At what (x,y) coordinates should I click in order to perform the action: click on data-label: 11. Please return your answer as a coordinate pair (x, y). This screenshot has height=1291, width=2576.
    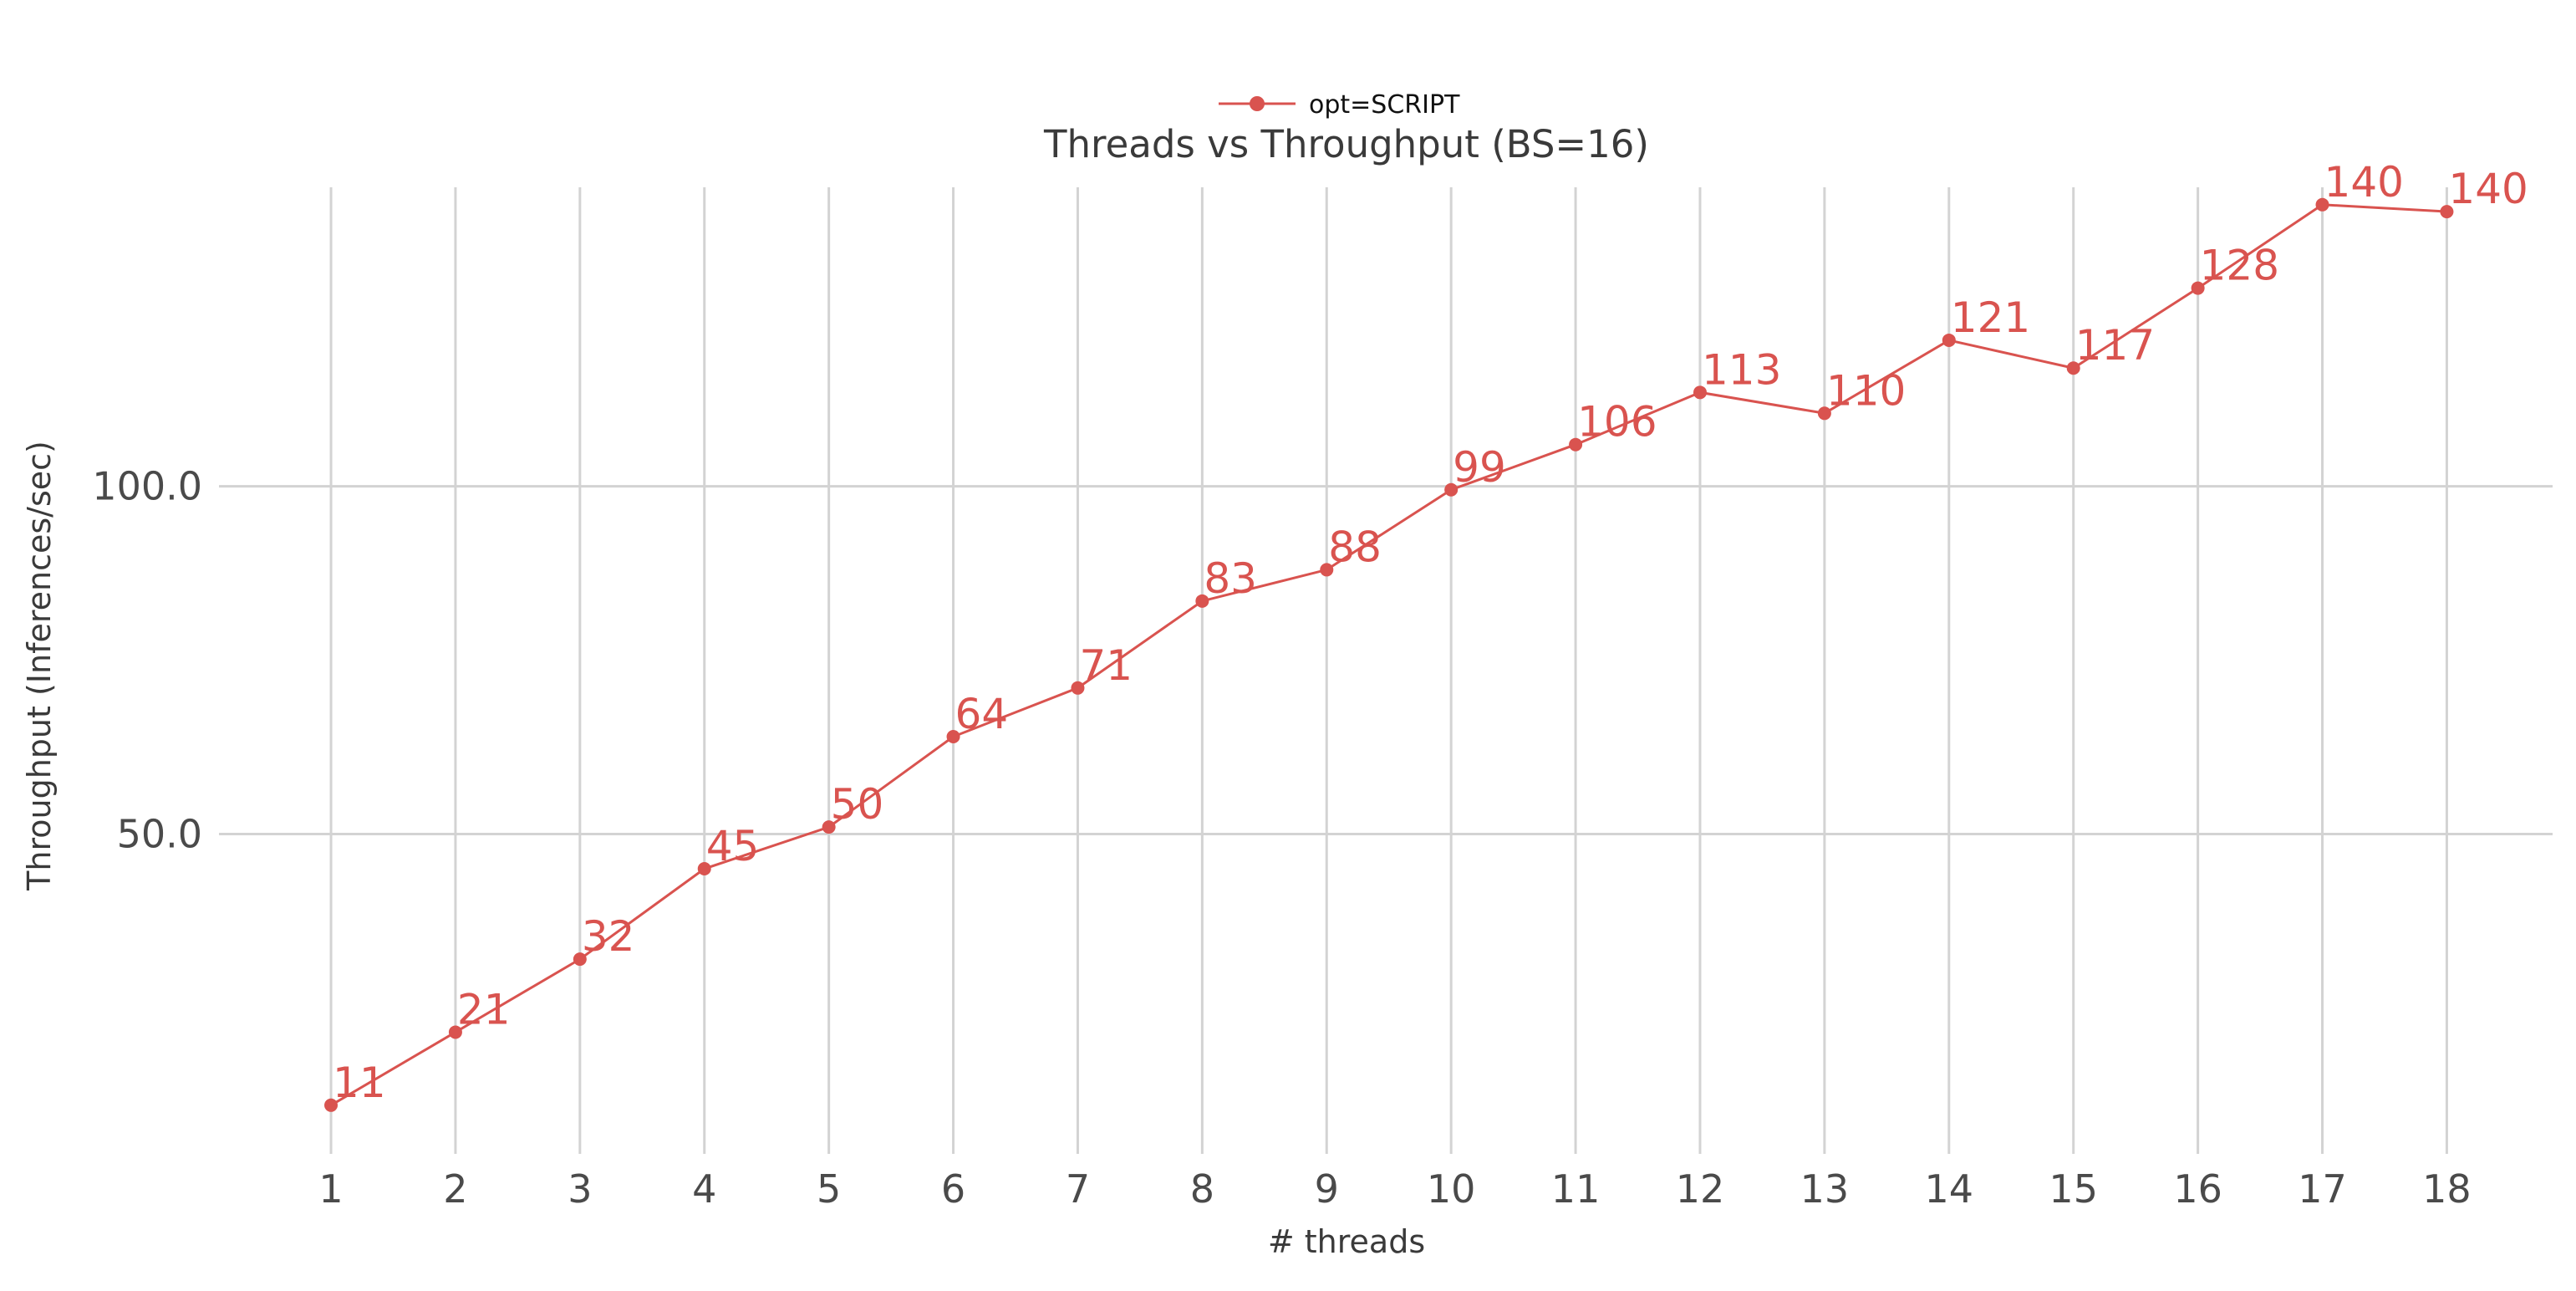
    Looking at the image, I should click on (359, 1083).